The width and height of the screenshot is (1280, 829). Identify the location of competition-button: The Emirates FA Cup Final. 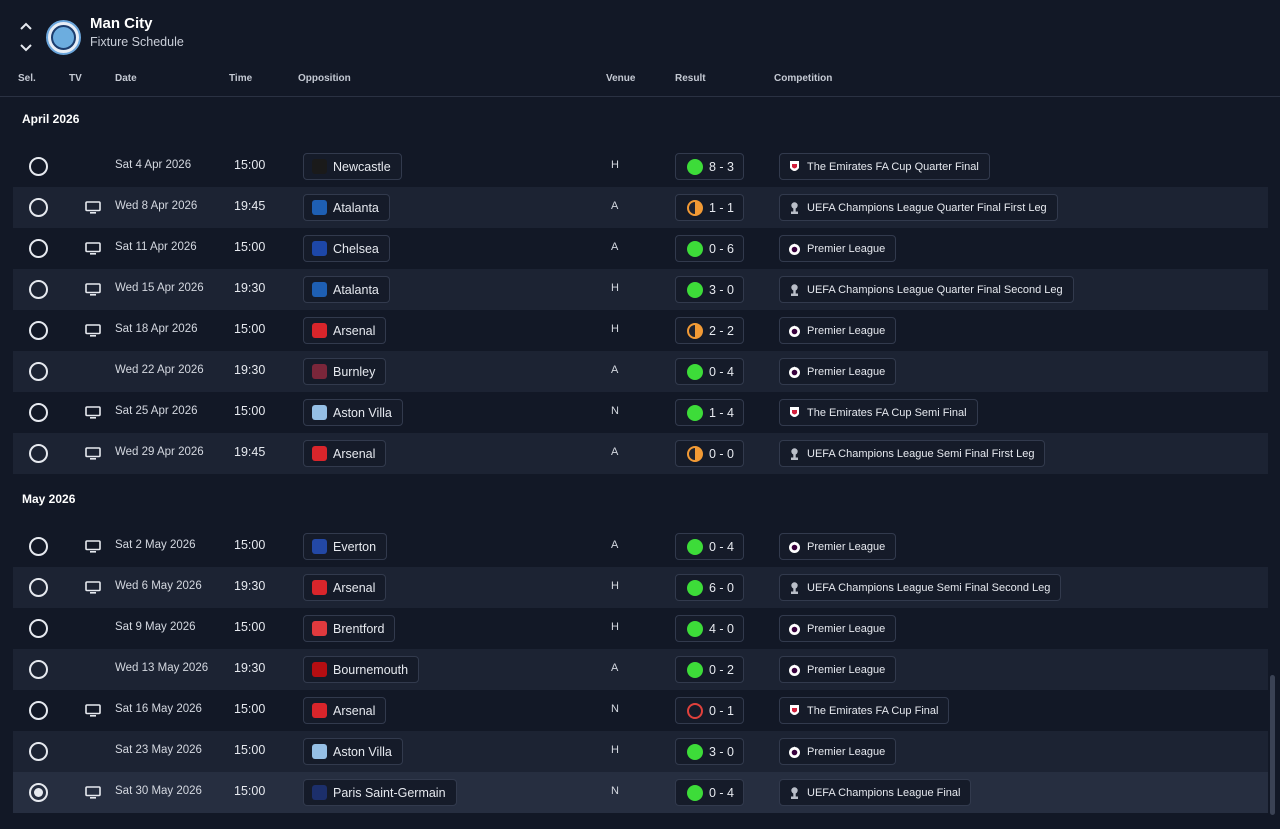
(864, 710).